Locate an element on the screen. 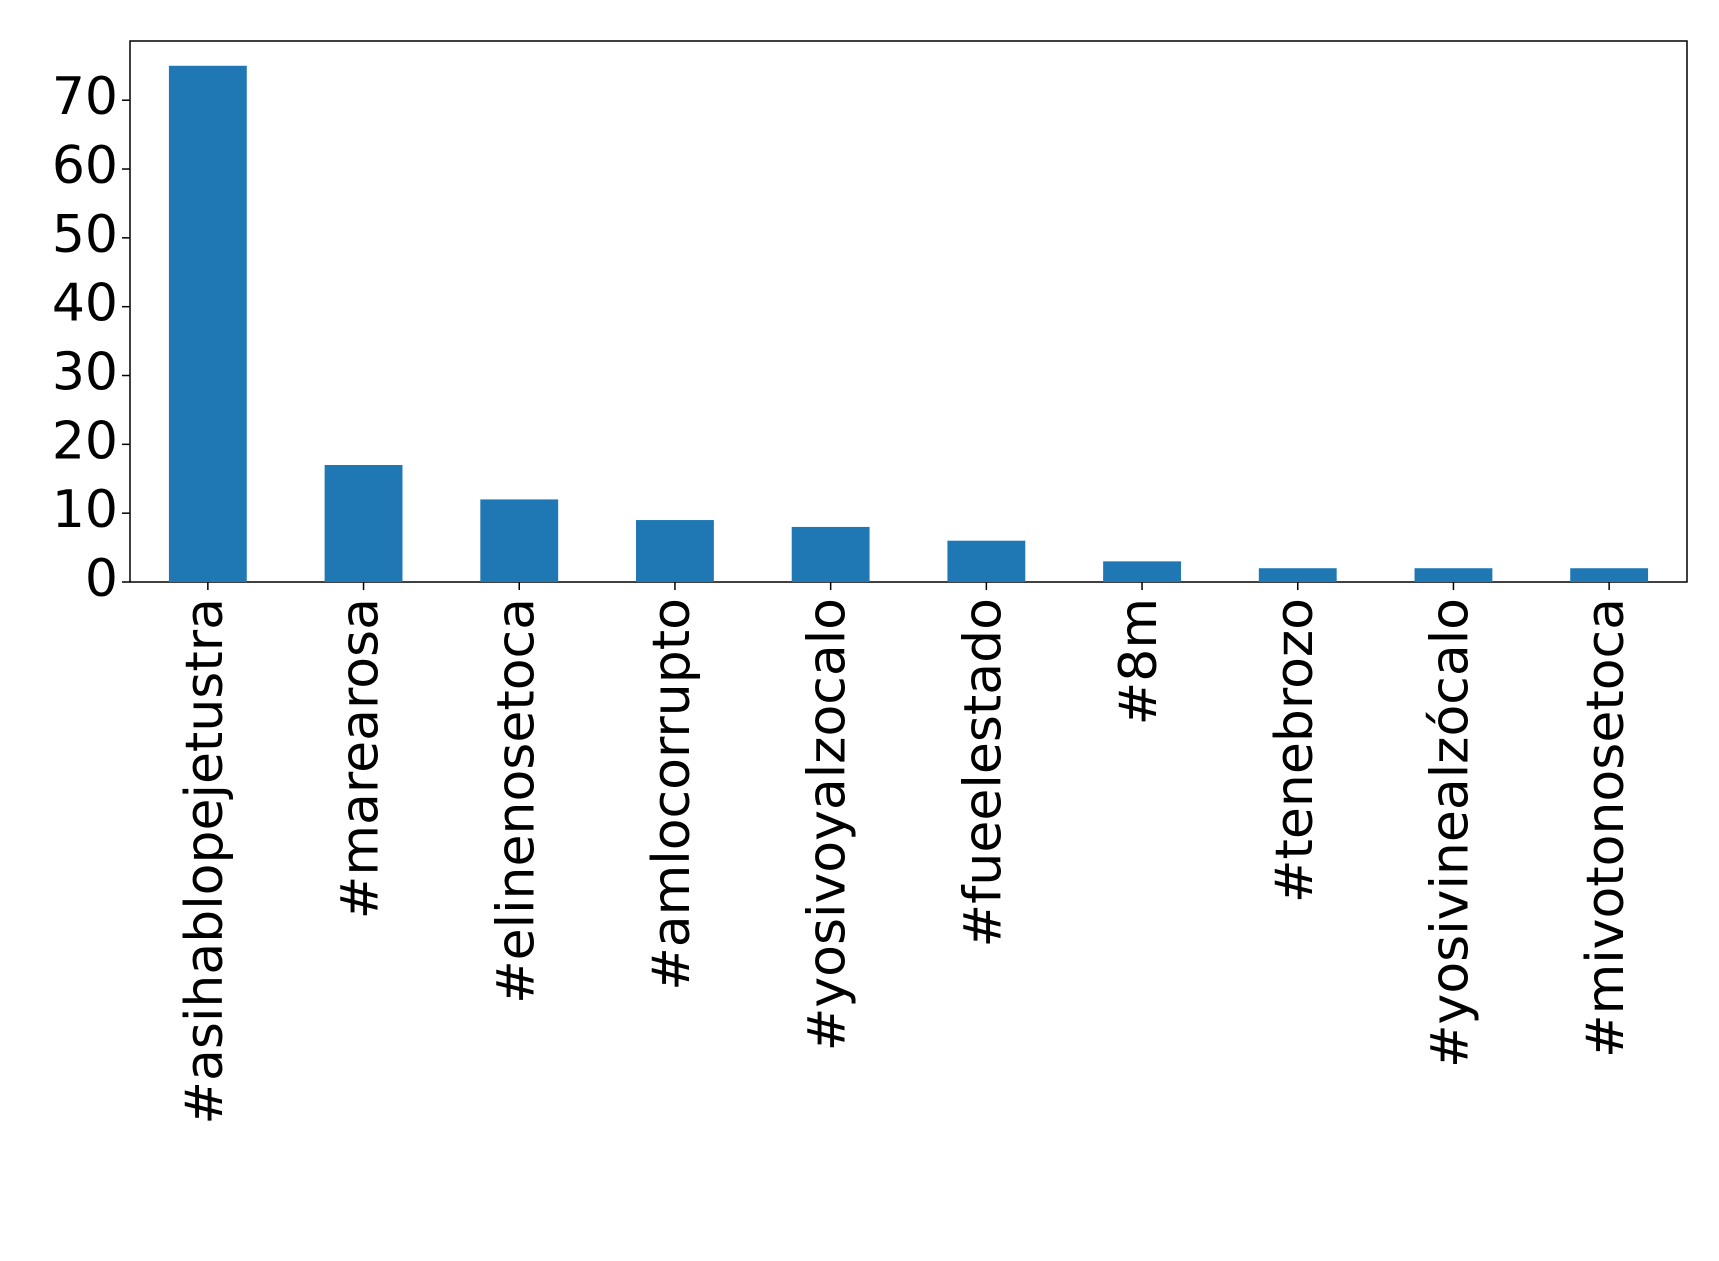 The height and width of the screenshot is (1261, 1719). y-tick-label: 40 is located at coordinates (85, 304).